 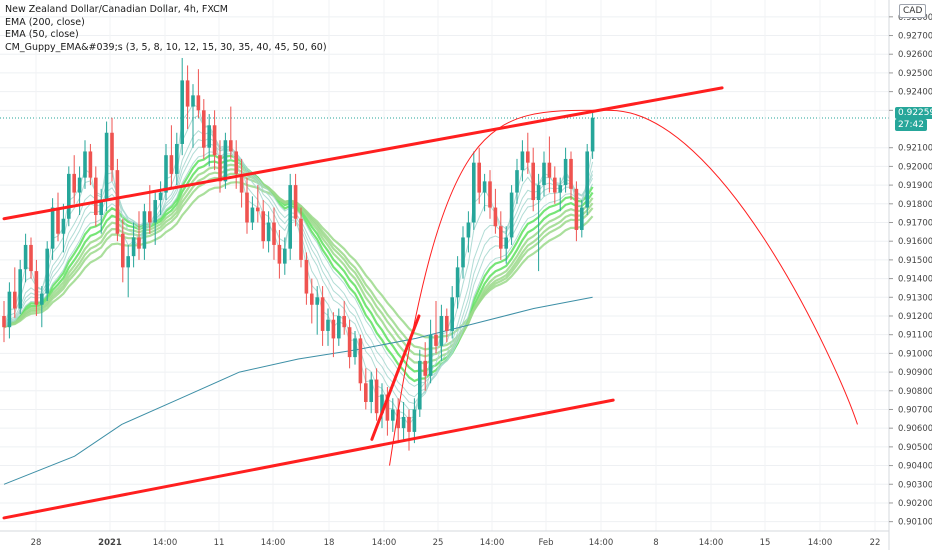 I want to click on price-tick-label: 0.91600, so click(x=915, y=242).